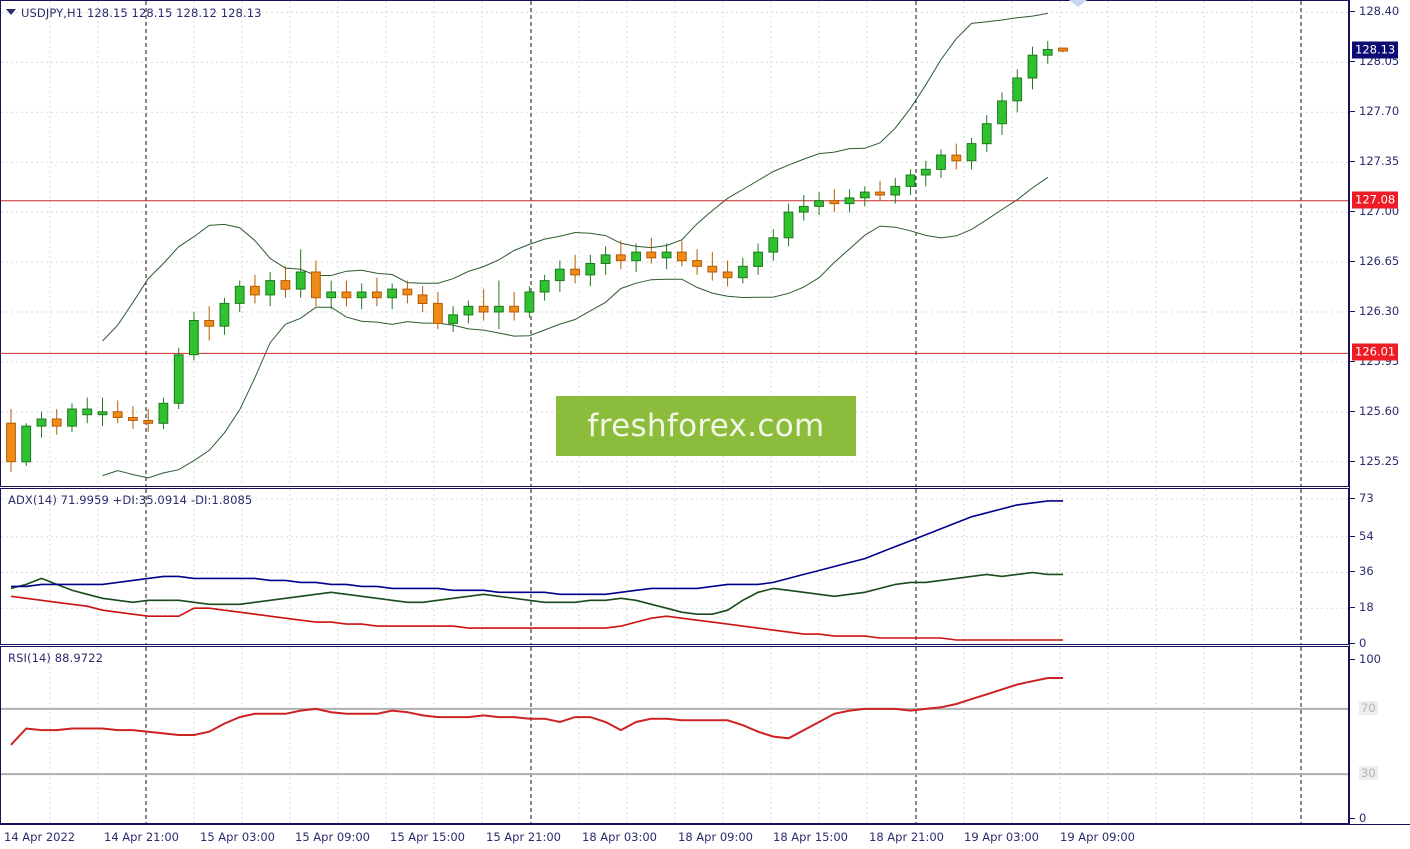 The height and width of the screenshot is (849, 1410). I want to click on watermark-text: freshforex.com, so click(706, 426).